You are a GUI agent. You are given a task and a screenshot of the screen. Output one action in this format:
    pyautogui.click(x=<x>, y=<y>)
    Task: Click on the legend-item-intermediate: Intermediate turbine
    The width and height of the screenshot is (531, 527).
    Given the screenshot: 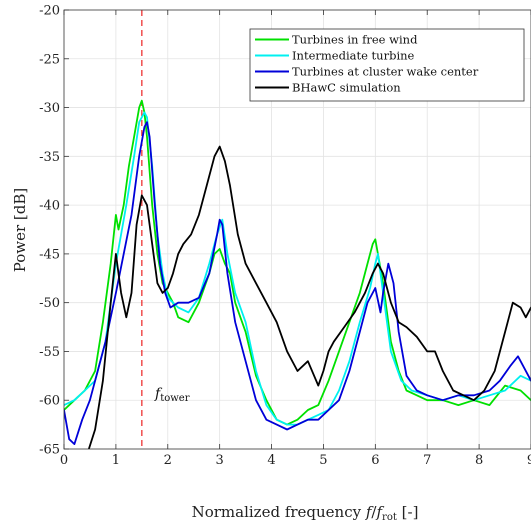 What is the action you would take?
    pyautogui.click(x=335, y=56)
    